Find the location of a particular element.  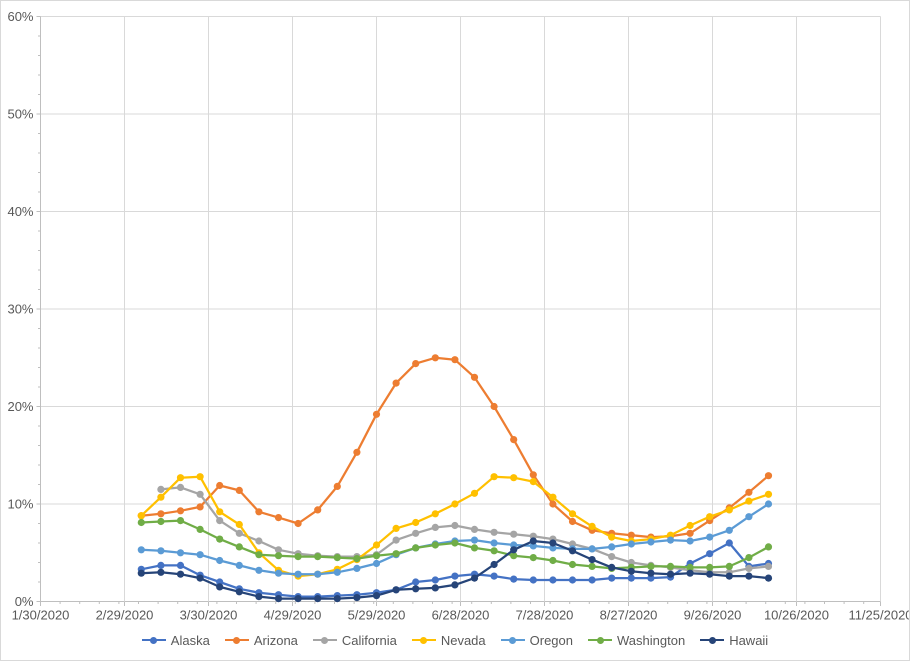

y-axis-label-30: 30% is located at coordinates (20, 309).